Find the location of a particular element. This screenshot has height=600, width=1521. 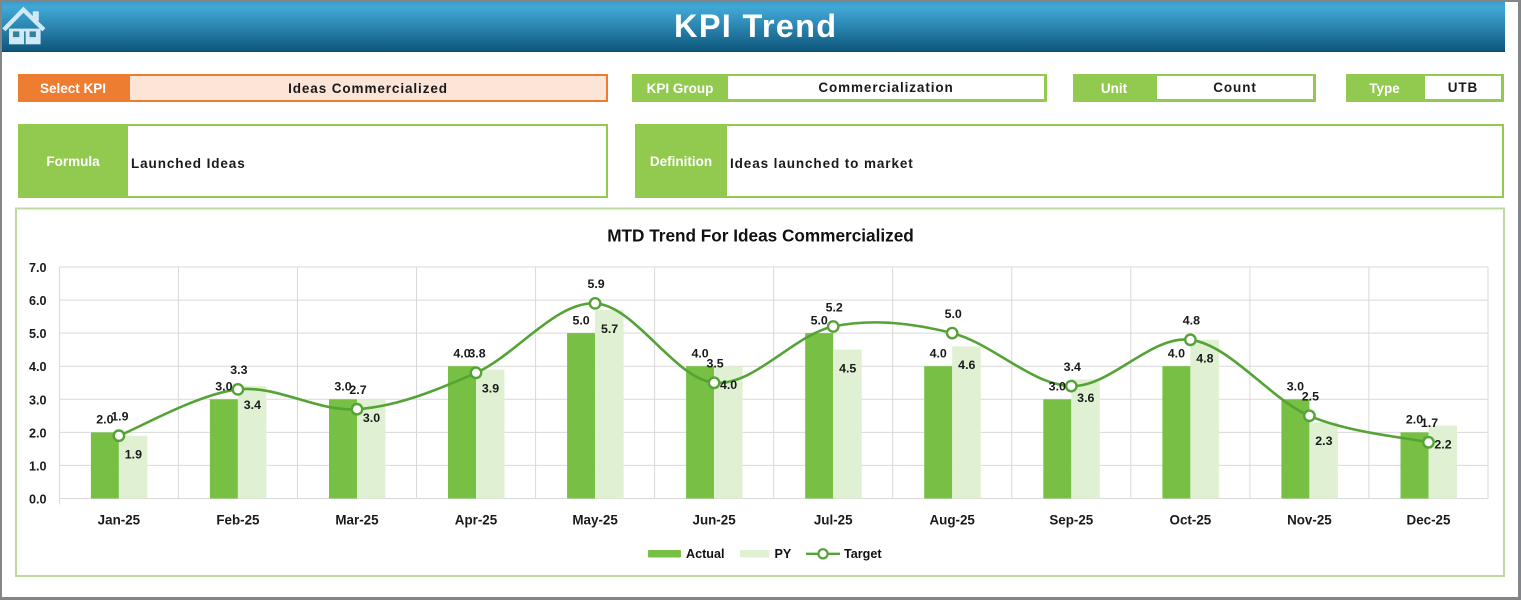

svg-text: Jul-25 is located at coordinates (833, 519).